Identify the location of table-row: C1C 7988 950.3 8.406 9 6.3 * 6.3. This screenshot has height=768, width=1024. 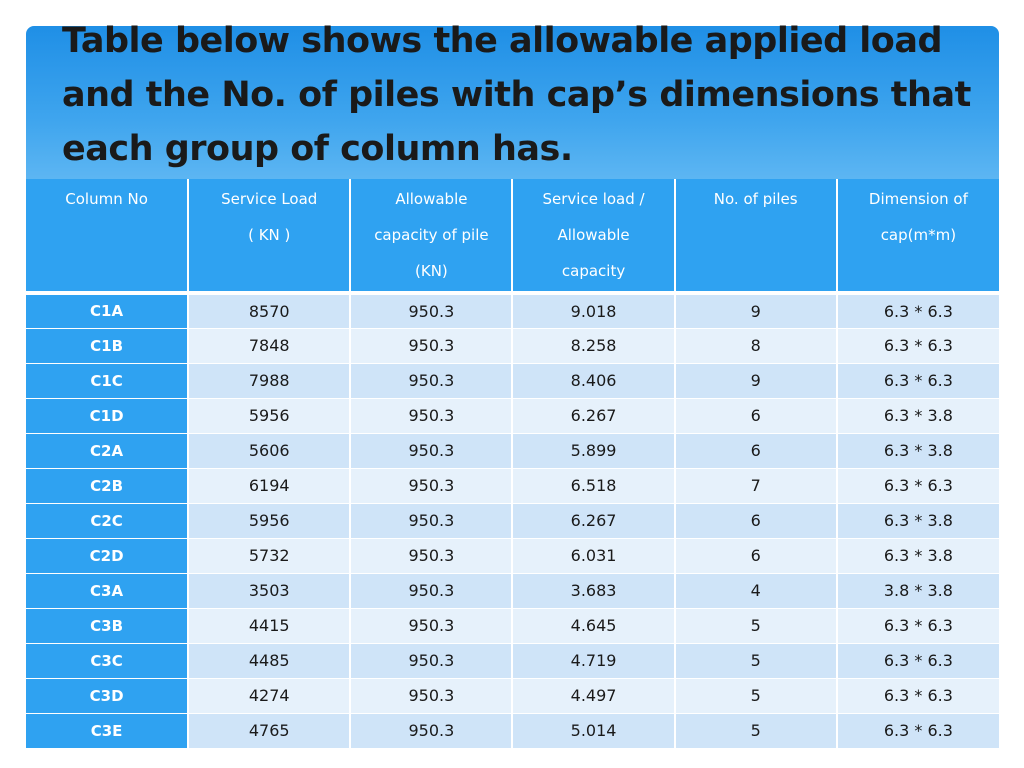
(512, 381).